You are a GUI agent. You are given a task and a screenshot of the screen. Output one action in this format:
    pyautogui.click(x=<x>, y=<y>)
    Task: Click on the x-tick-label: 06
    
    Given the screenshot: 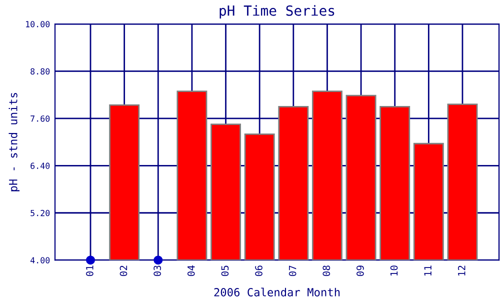 What is the action you would take?
    pyautogui.click(x=258, y=271)
    